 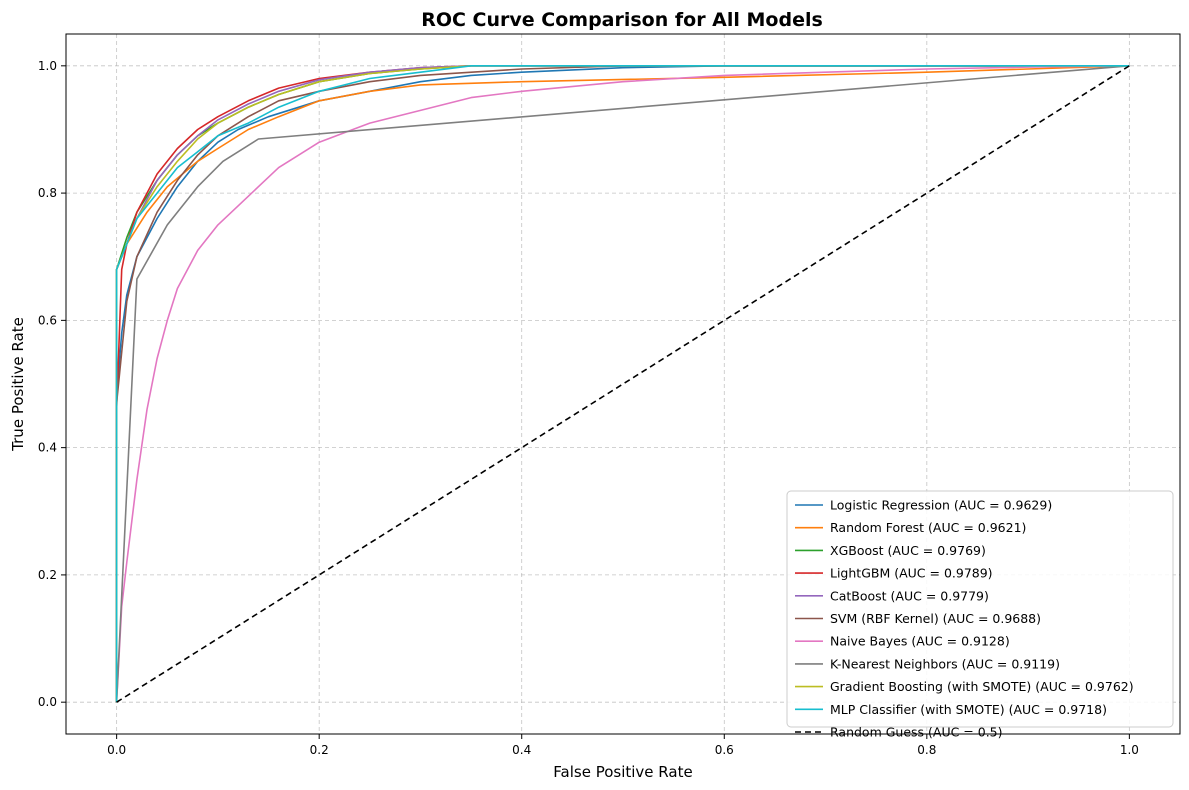 I want to click on legend-label: Random Forest (AUC = 0.9621), so click(x=928, y=527).